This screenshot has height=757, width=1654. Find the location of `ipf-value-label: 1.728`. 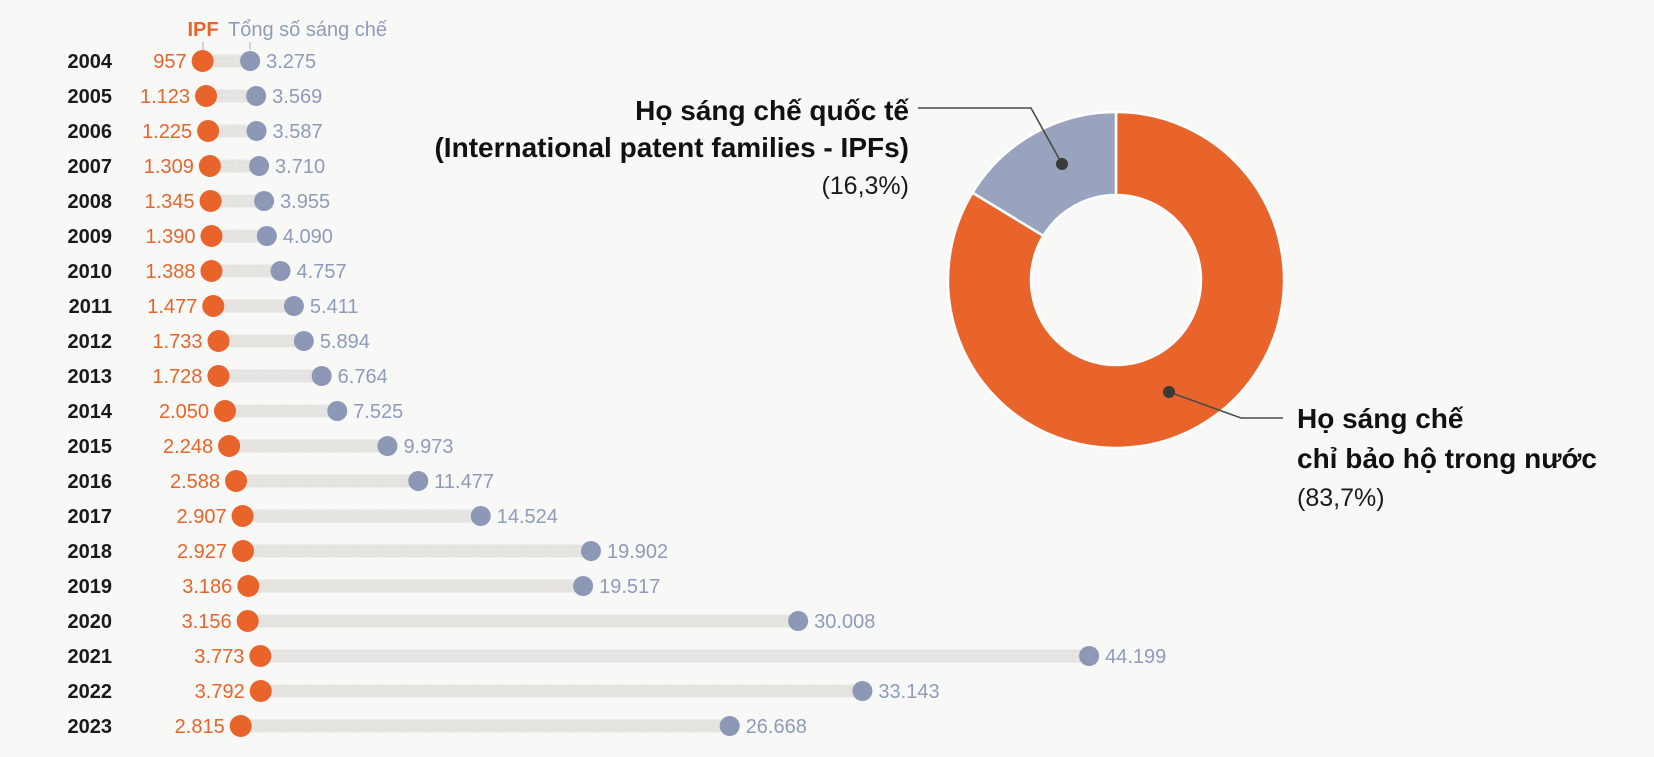

ipf-value-label: 1.728 is located at coordinates (177, 377).